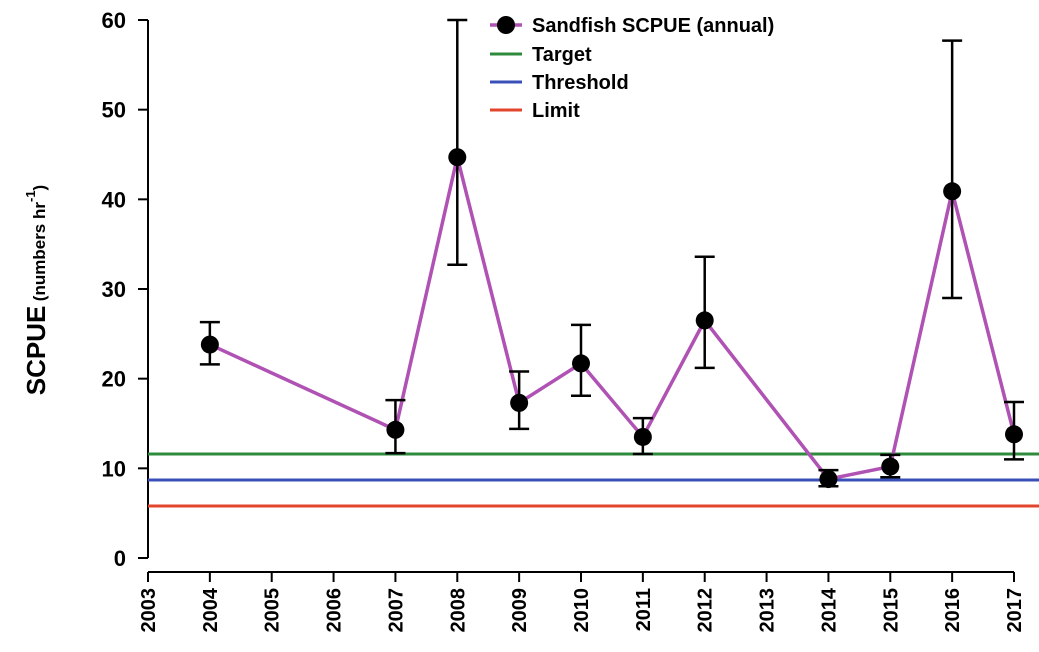 This screenshot has height=652, width=1039. What do you see at coordinates (1015, 610) in the screenshot?
I see `x-tick-label: 2017` at bounding box center [1015, 610].